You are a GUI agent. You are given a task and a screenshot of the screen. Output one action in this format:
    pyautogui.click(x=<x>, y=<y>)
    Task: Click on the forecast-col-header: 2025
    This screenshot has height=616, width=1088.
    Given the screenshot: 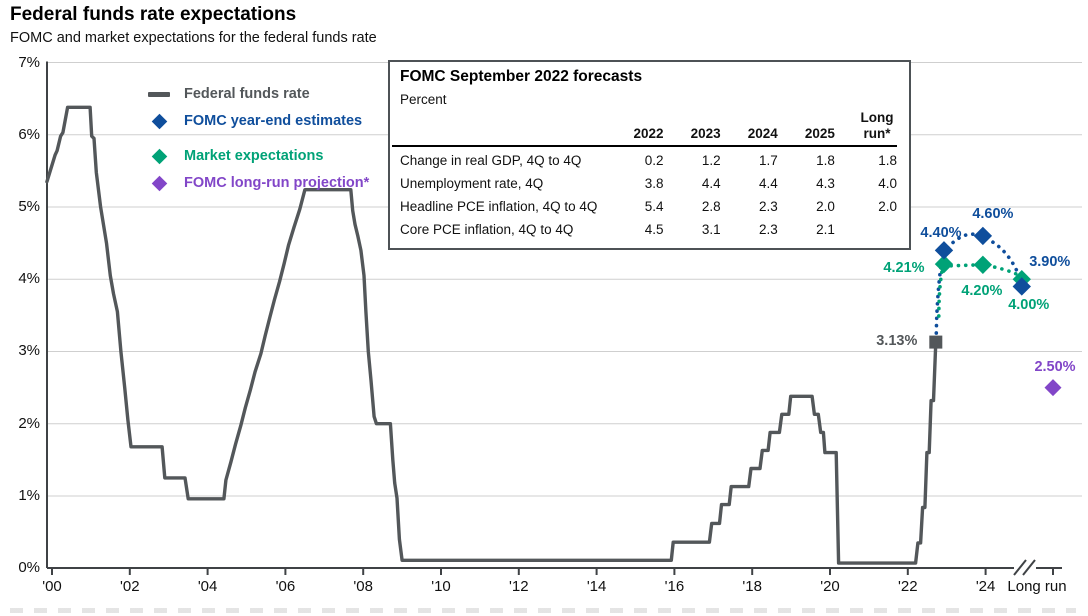 What is the action you would take?
    pyautogui.click(x=806, y=129)
    